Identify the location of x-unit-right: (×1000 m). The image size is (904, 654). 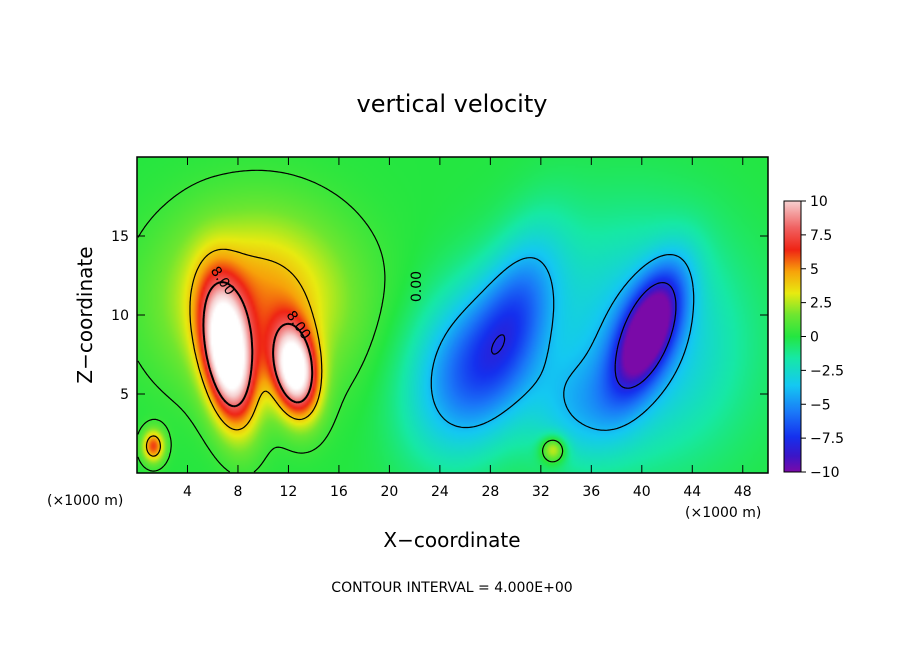
(723, 513).